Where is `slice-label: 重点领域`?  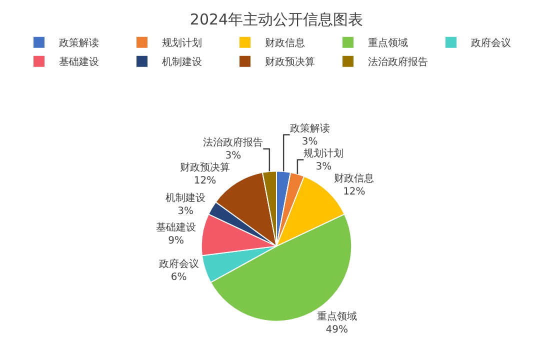 slice-label: 重点领域 is located at coordinates (336, 316).